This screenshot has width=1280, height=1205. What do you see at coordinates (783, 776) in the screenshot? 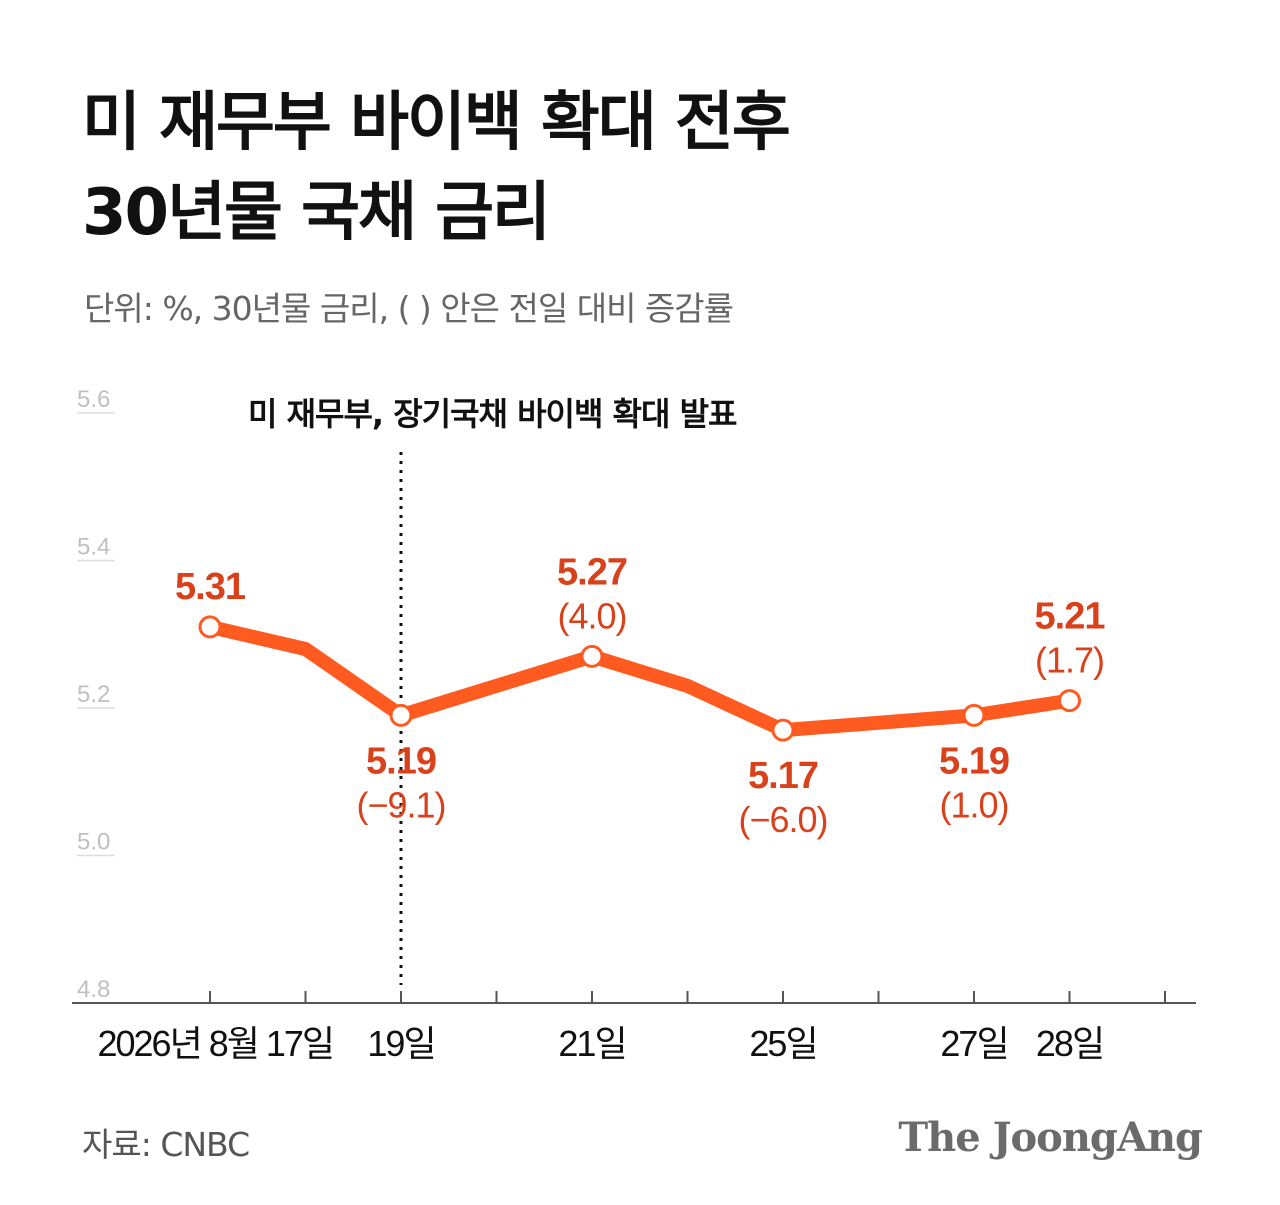
I see `data-value-label: 5.17` at bounding box center [783, 776].